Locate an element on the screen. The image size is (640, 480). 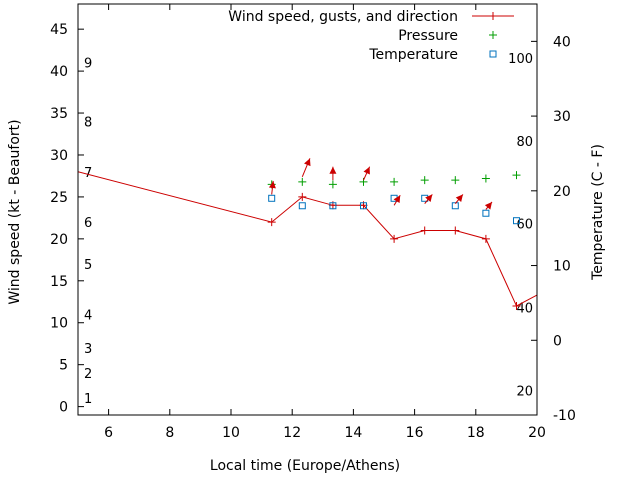
y2-tick-label: 30 is located at coordinates (562, 117).